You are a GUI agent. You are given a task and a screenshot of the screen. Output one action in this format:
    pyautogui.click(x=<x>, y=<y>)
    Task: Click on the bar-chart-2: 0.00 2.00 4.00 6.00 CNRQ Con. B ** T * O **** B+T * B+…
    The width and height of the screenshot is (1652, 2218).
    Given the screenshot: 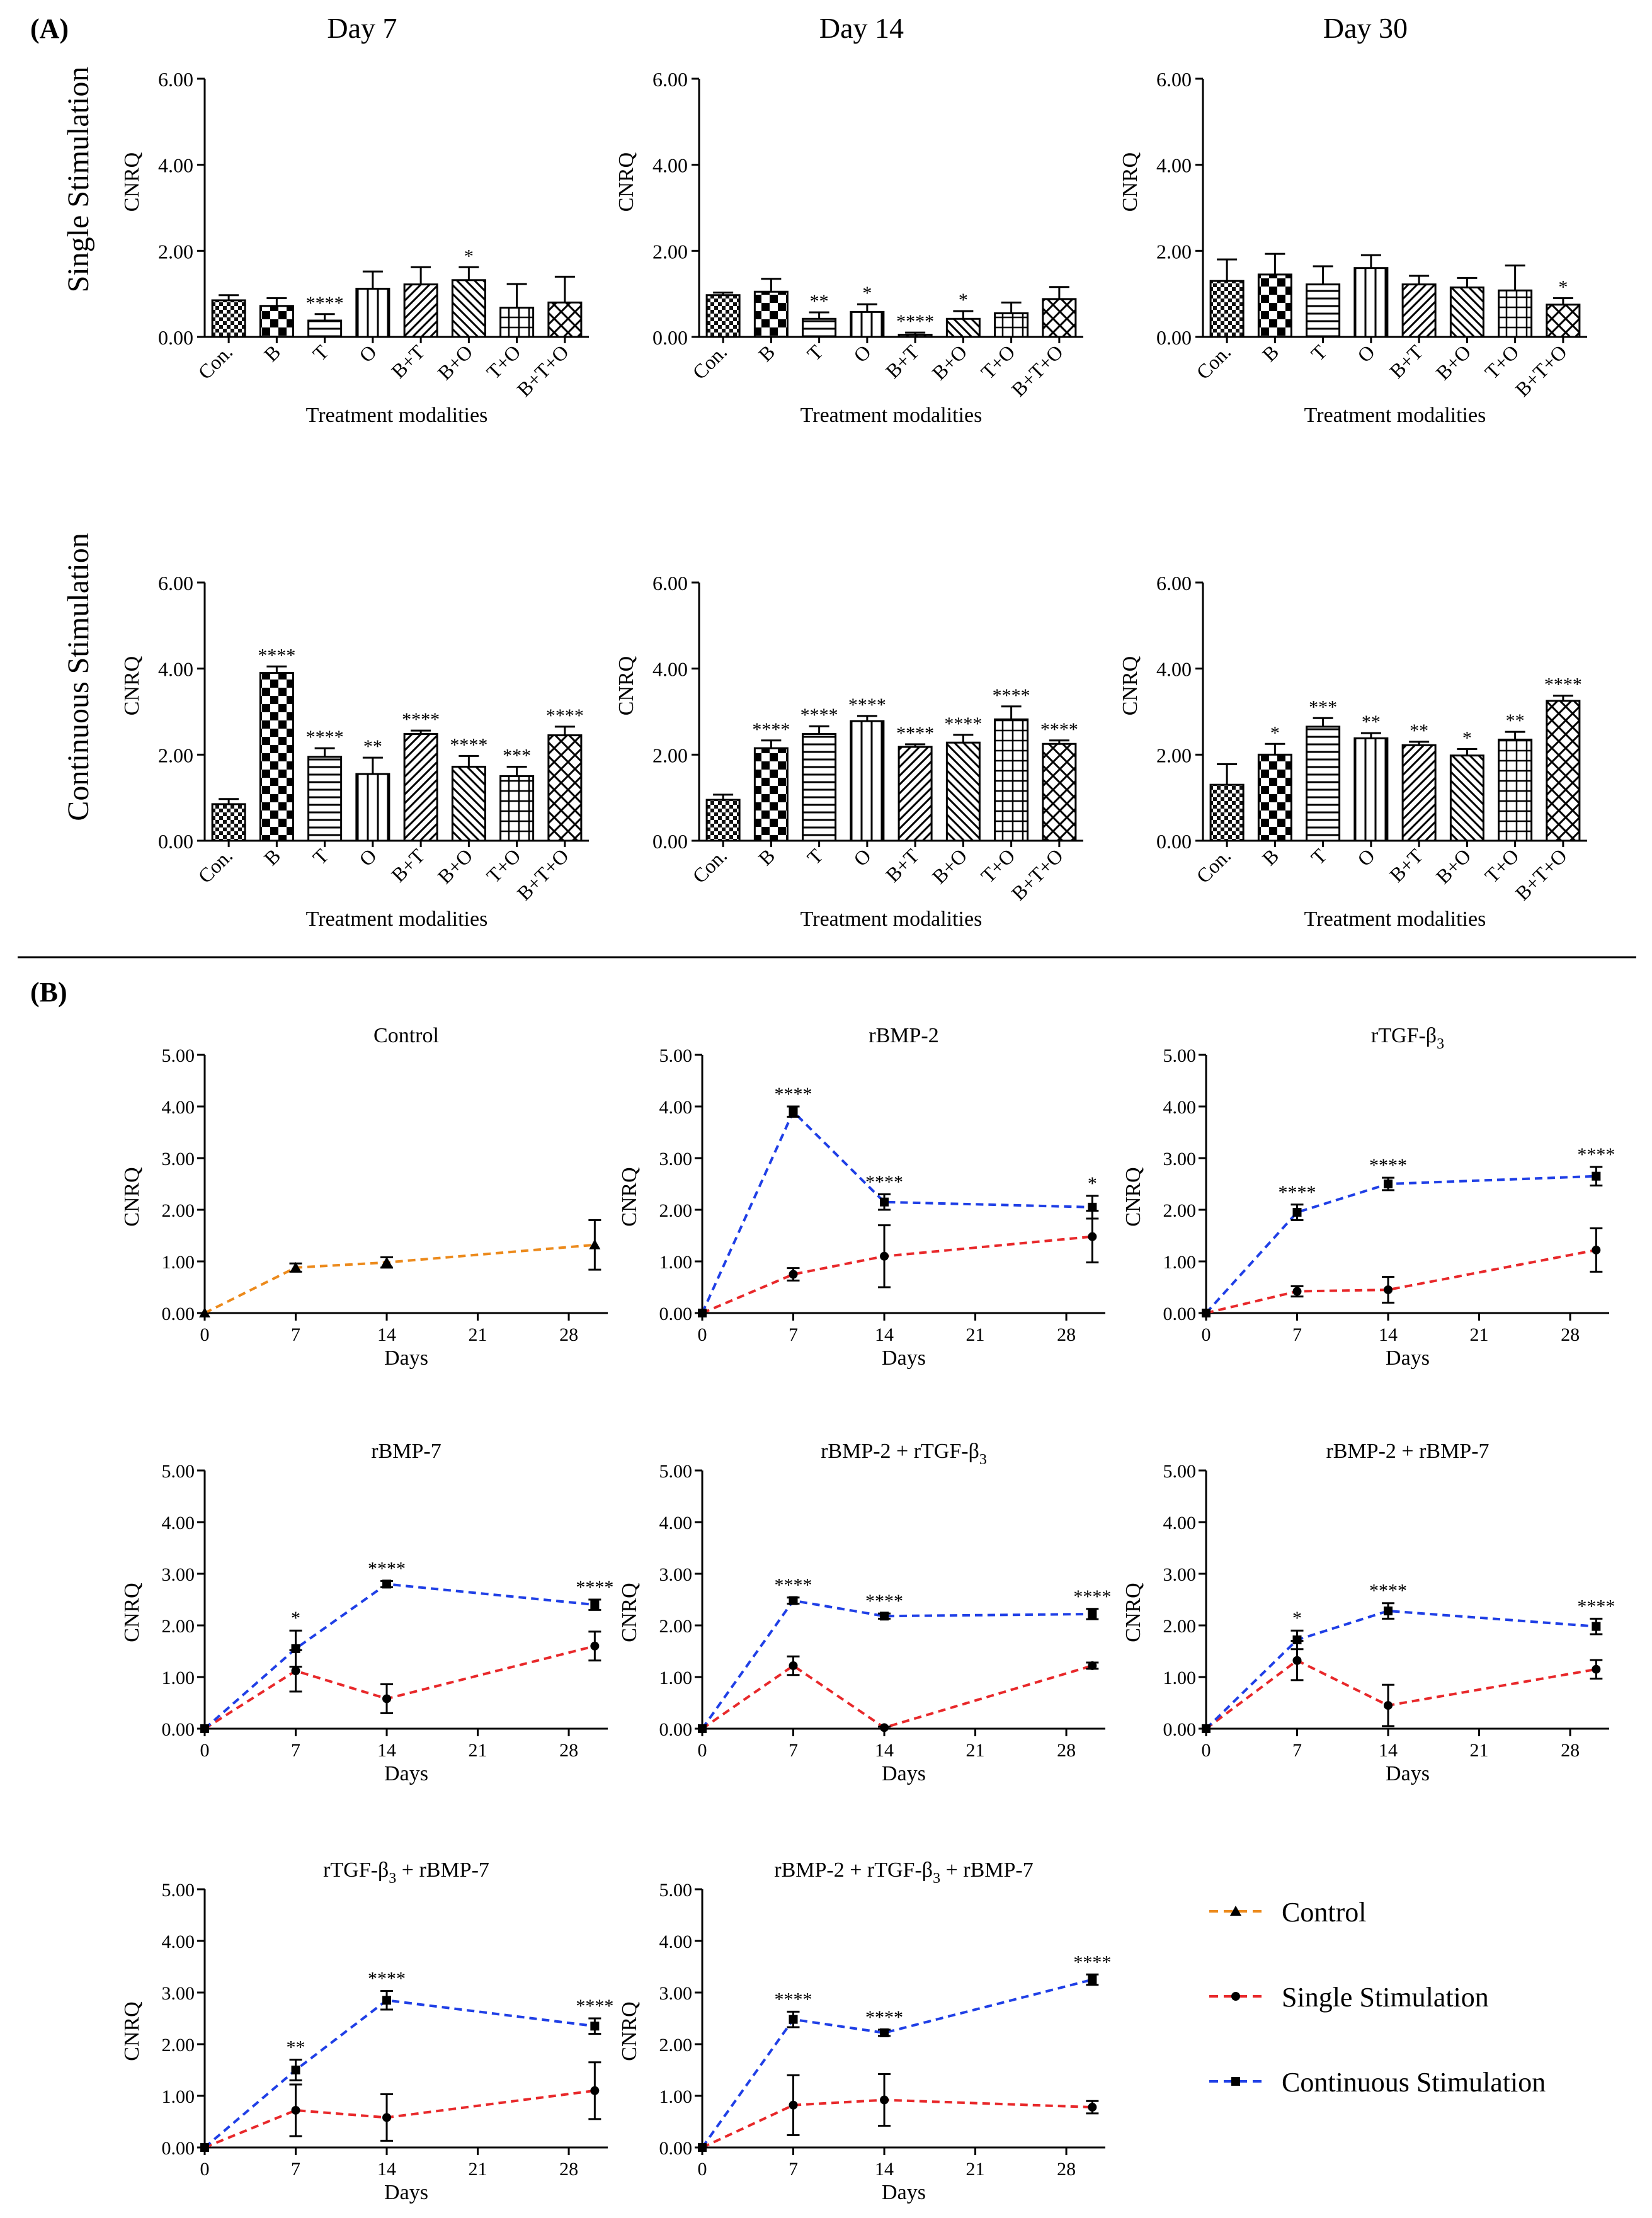 What is the action you would take?
    pyautogui.click(x=849, y=247)
    